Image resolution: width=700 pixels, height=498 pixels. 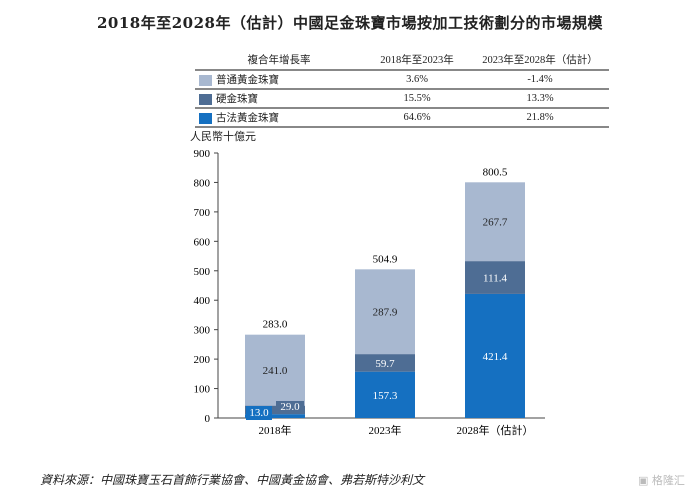 What do you see at coordinates (540, 99) in the screenshot?
I see `cell: 13.3%` at bounding box center [540, 99].